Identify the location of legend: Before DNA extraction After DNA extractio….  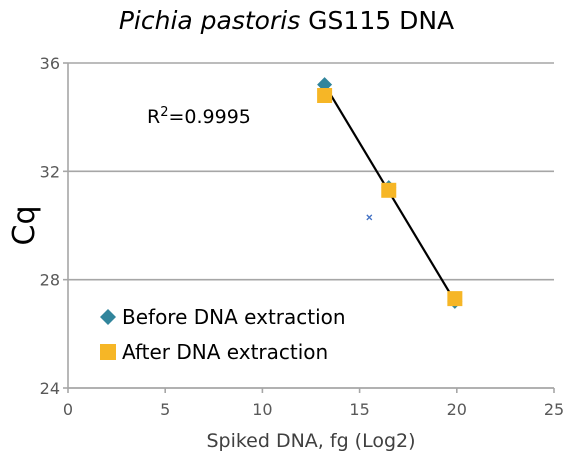
(223, 334).